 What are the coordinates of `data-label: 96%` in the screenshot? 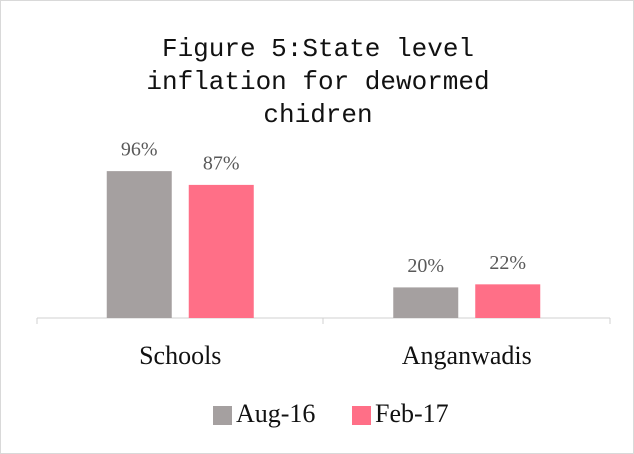 It's located at (139, 150).